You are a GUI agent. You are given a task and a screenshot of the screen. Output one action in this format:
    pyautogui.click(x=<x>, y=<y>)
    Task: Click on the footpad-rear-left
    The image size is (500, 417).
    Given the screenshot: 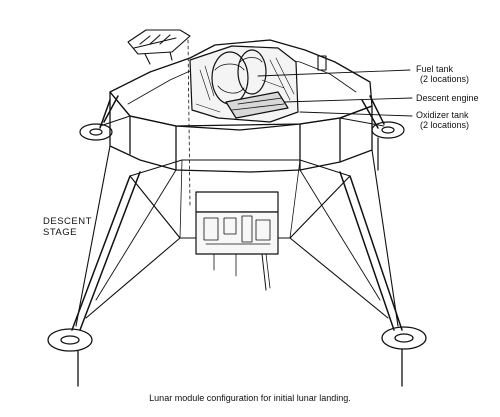 What is the action you would take?
    pyautogui.click(x=96, y=132)
    